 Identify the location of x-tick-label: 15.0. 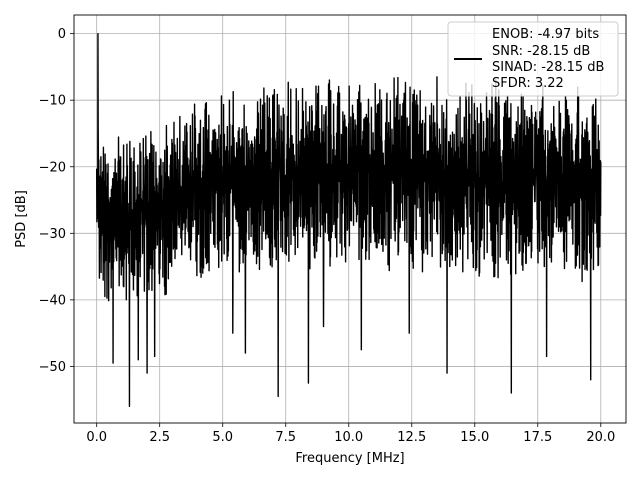
(474, 437).